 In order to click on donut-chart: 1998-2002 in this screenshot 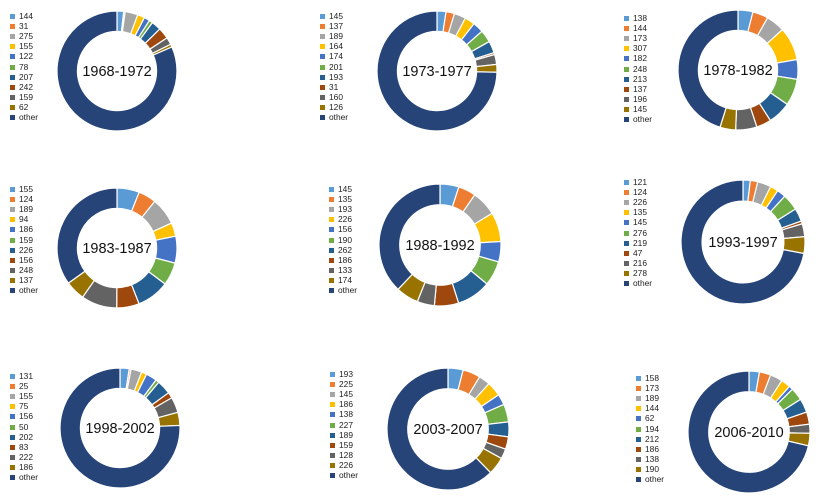, I will do `click(120, 428)`.